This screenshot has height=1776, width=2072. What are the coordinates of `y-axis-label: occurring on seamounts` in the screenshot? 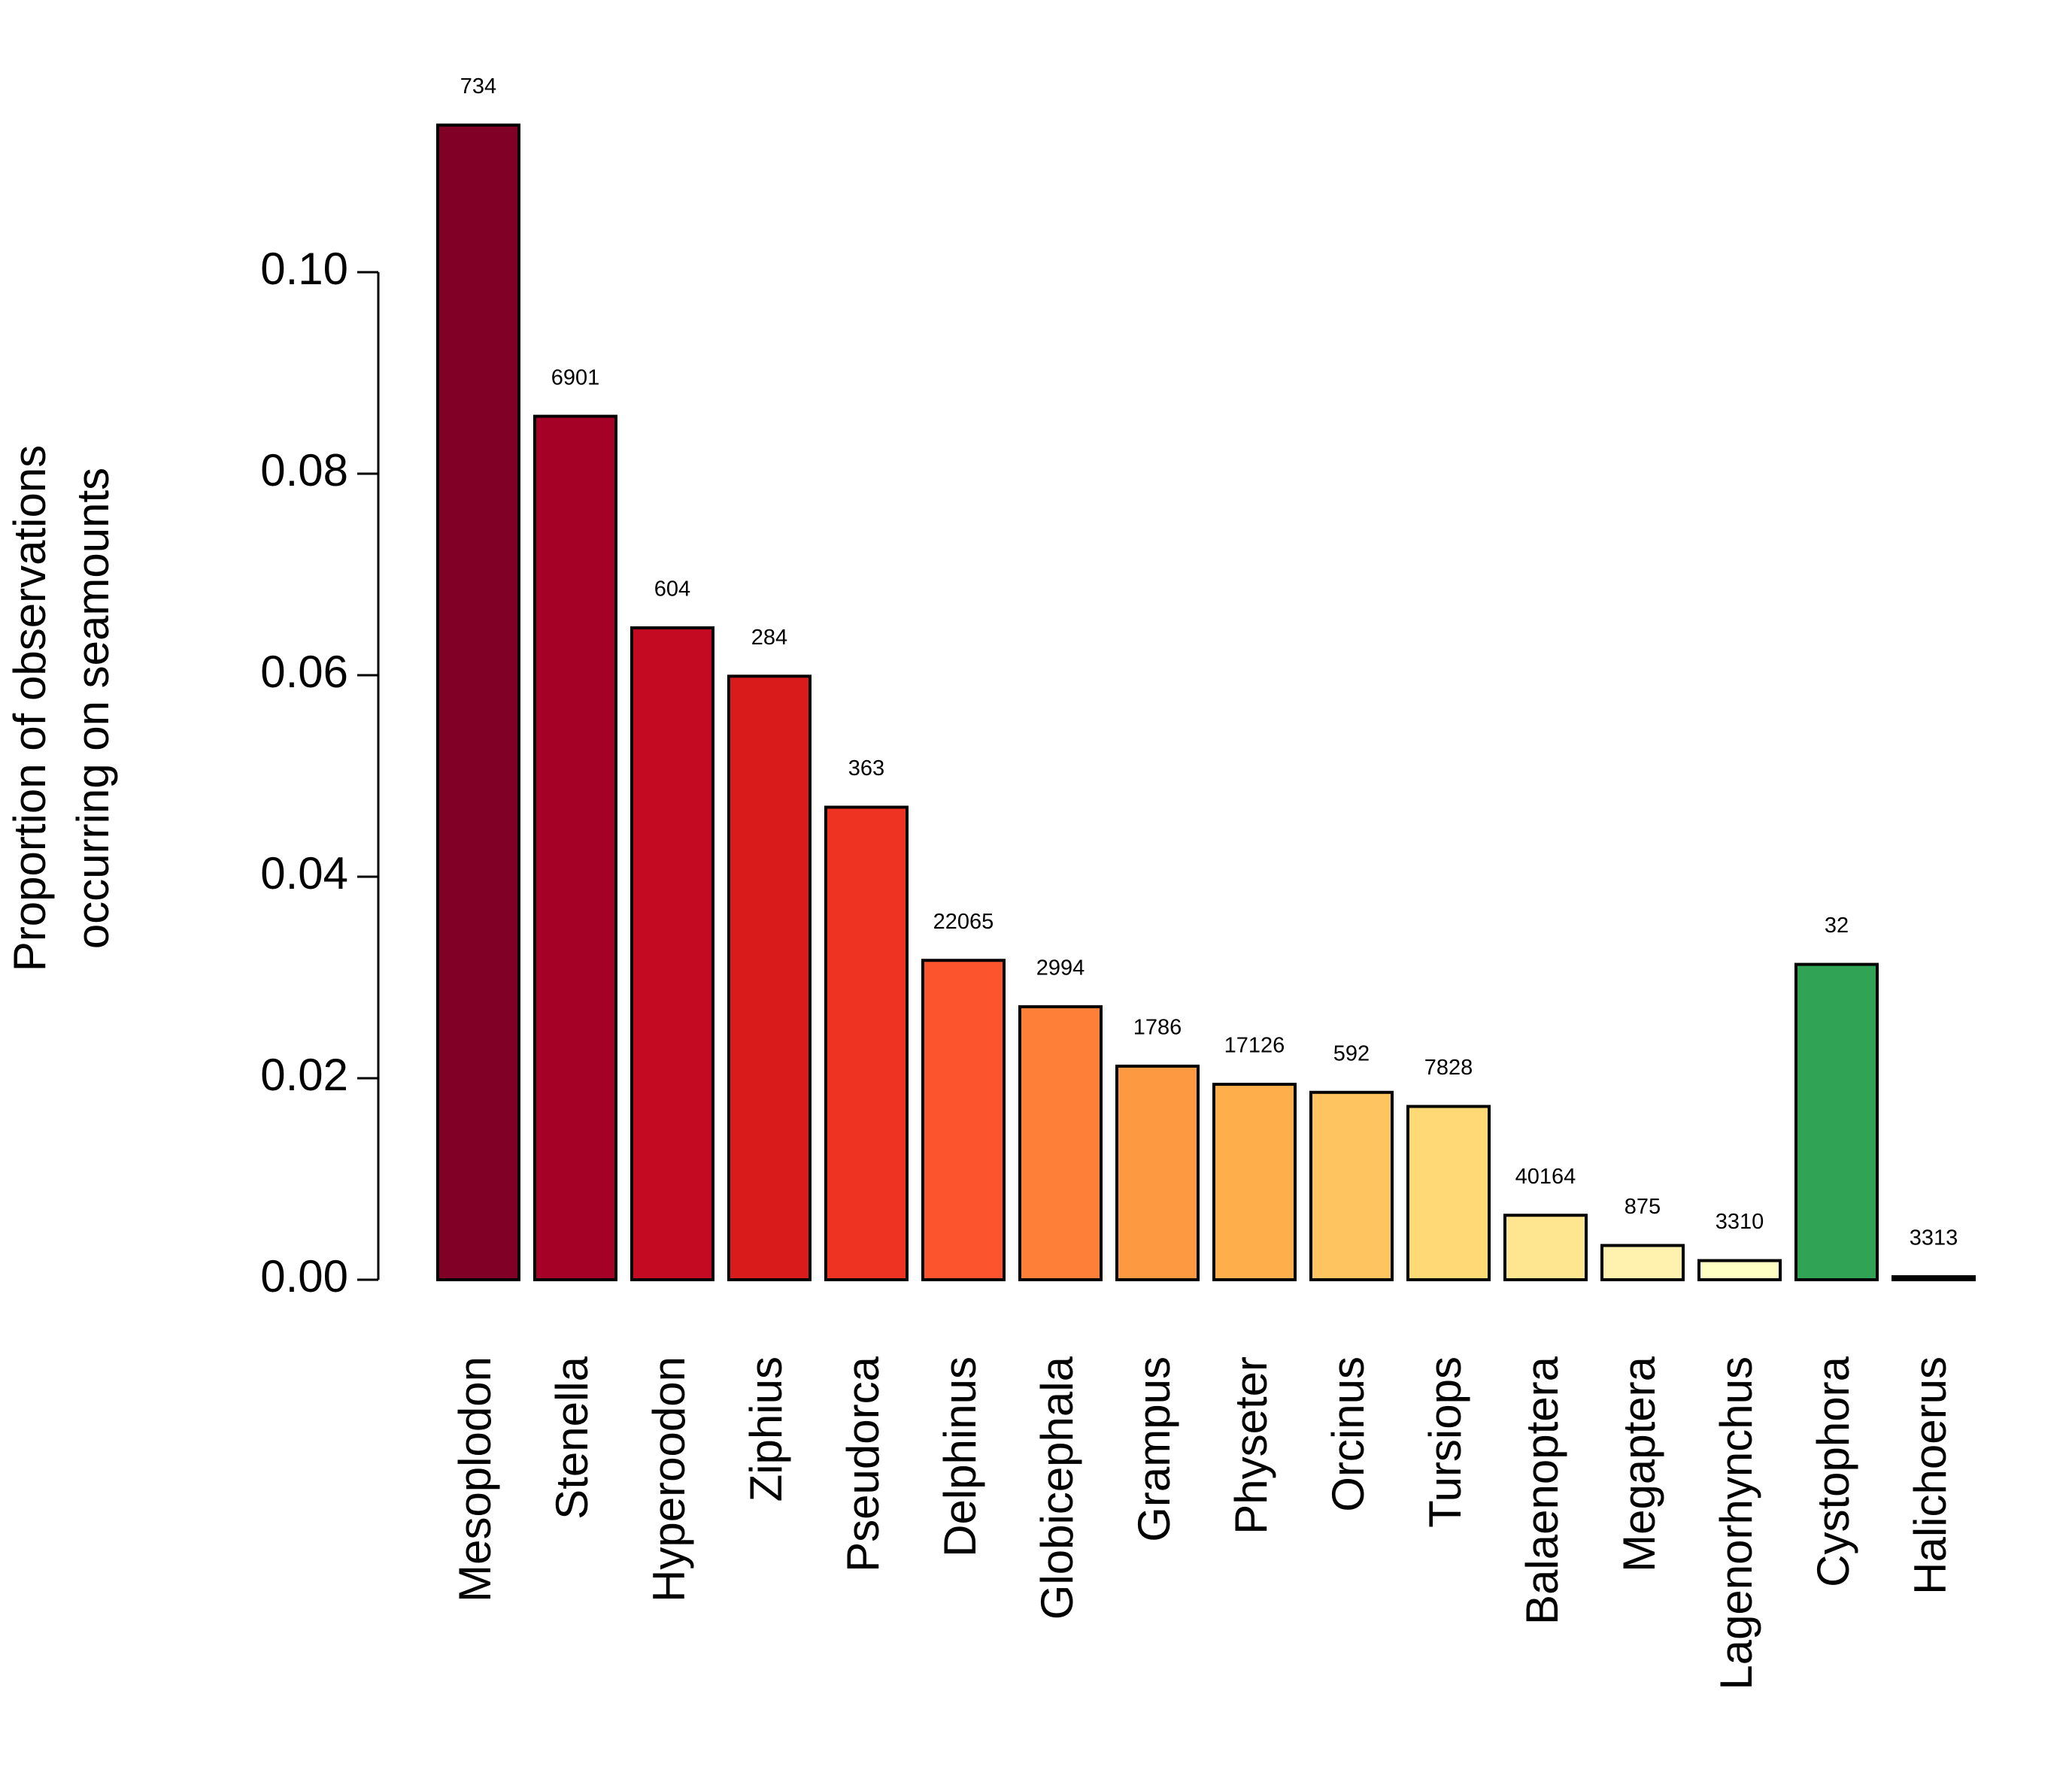 It's located at (93, 708).